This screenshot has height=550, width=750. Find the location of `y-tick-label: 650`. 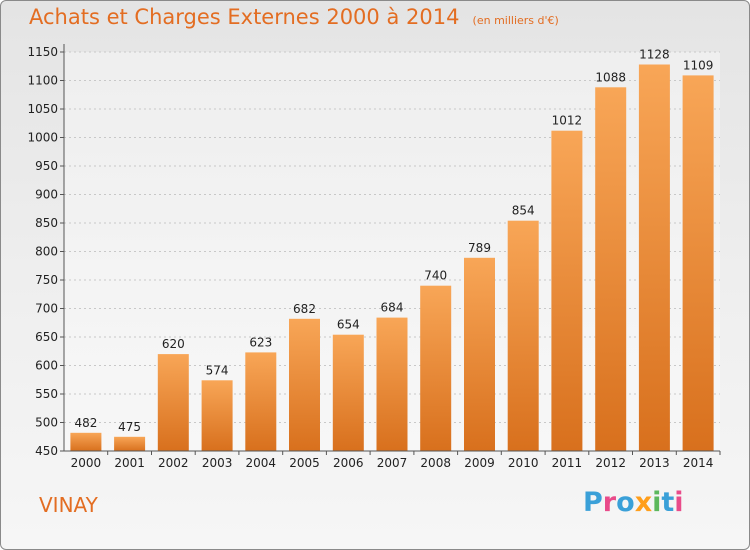

y-tick-label: 650 is located at coordinates (46, 337).